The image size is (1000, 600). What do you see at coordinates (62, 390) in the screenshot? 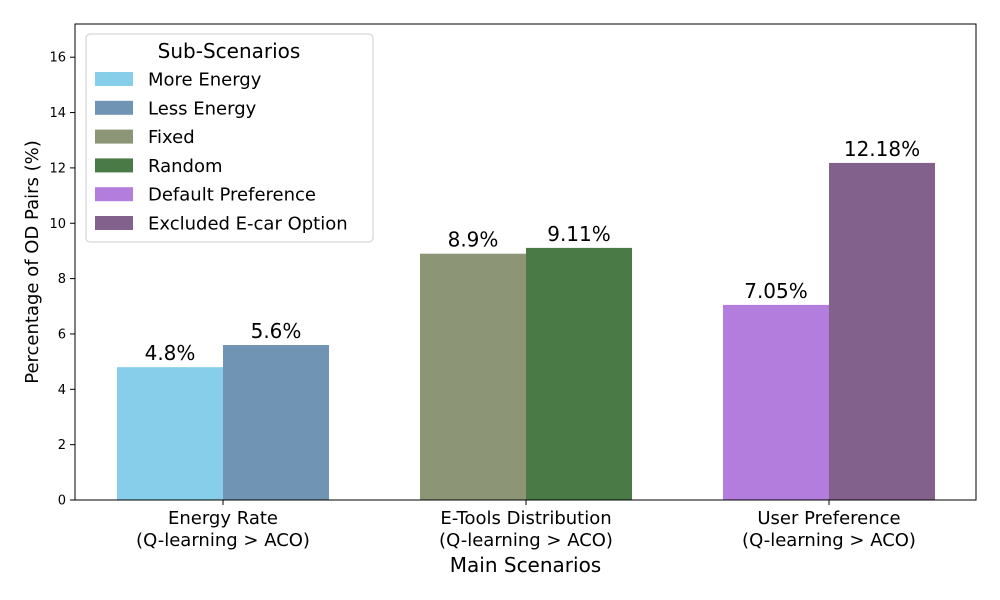
I see `y-tick-label: 4` at bounding box center [62, 390].